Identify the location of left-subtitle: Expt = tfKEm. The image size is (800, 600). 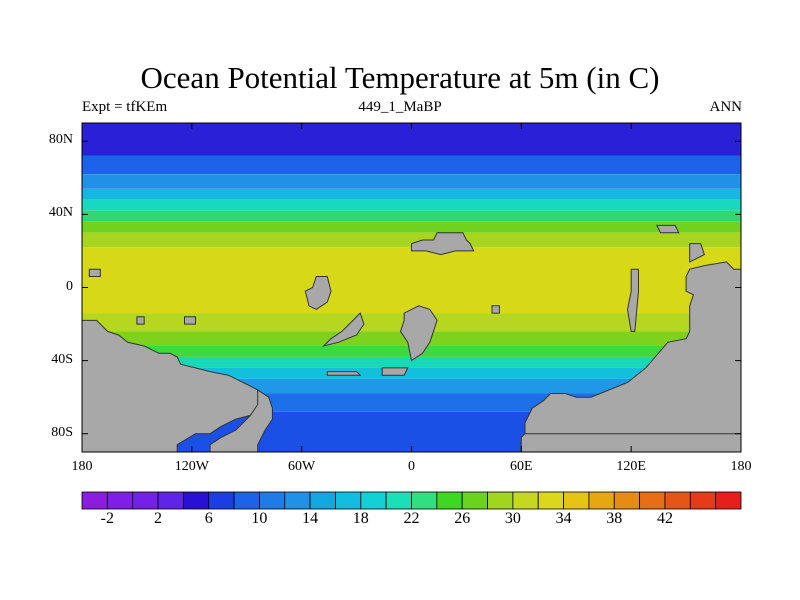
(125, 107).